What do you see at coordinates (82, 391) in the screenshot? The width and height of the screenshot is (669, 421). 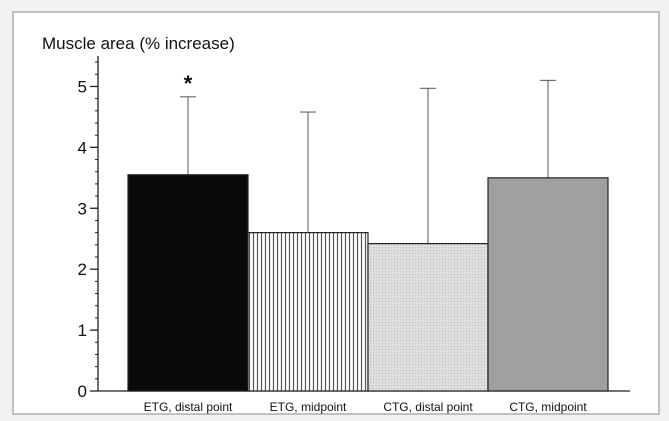 I see `y-tick-label: 0` at bounding box center [82, 391].